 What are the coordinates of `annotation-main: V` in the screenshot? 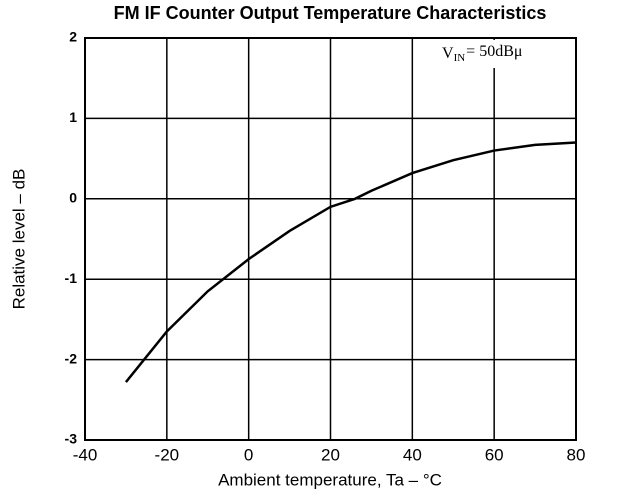 It's located at (448, 53).